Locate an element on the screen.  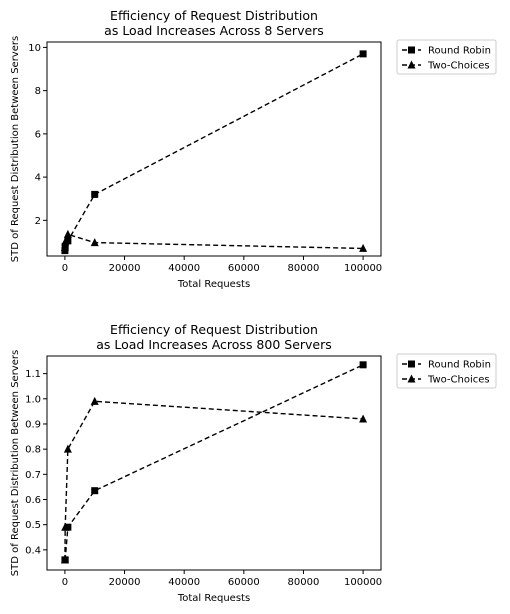
y-tick-label: 1.0 is located at coordinates (33, 399).